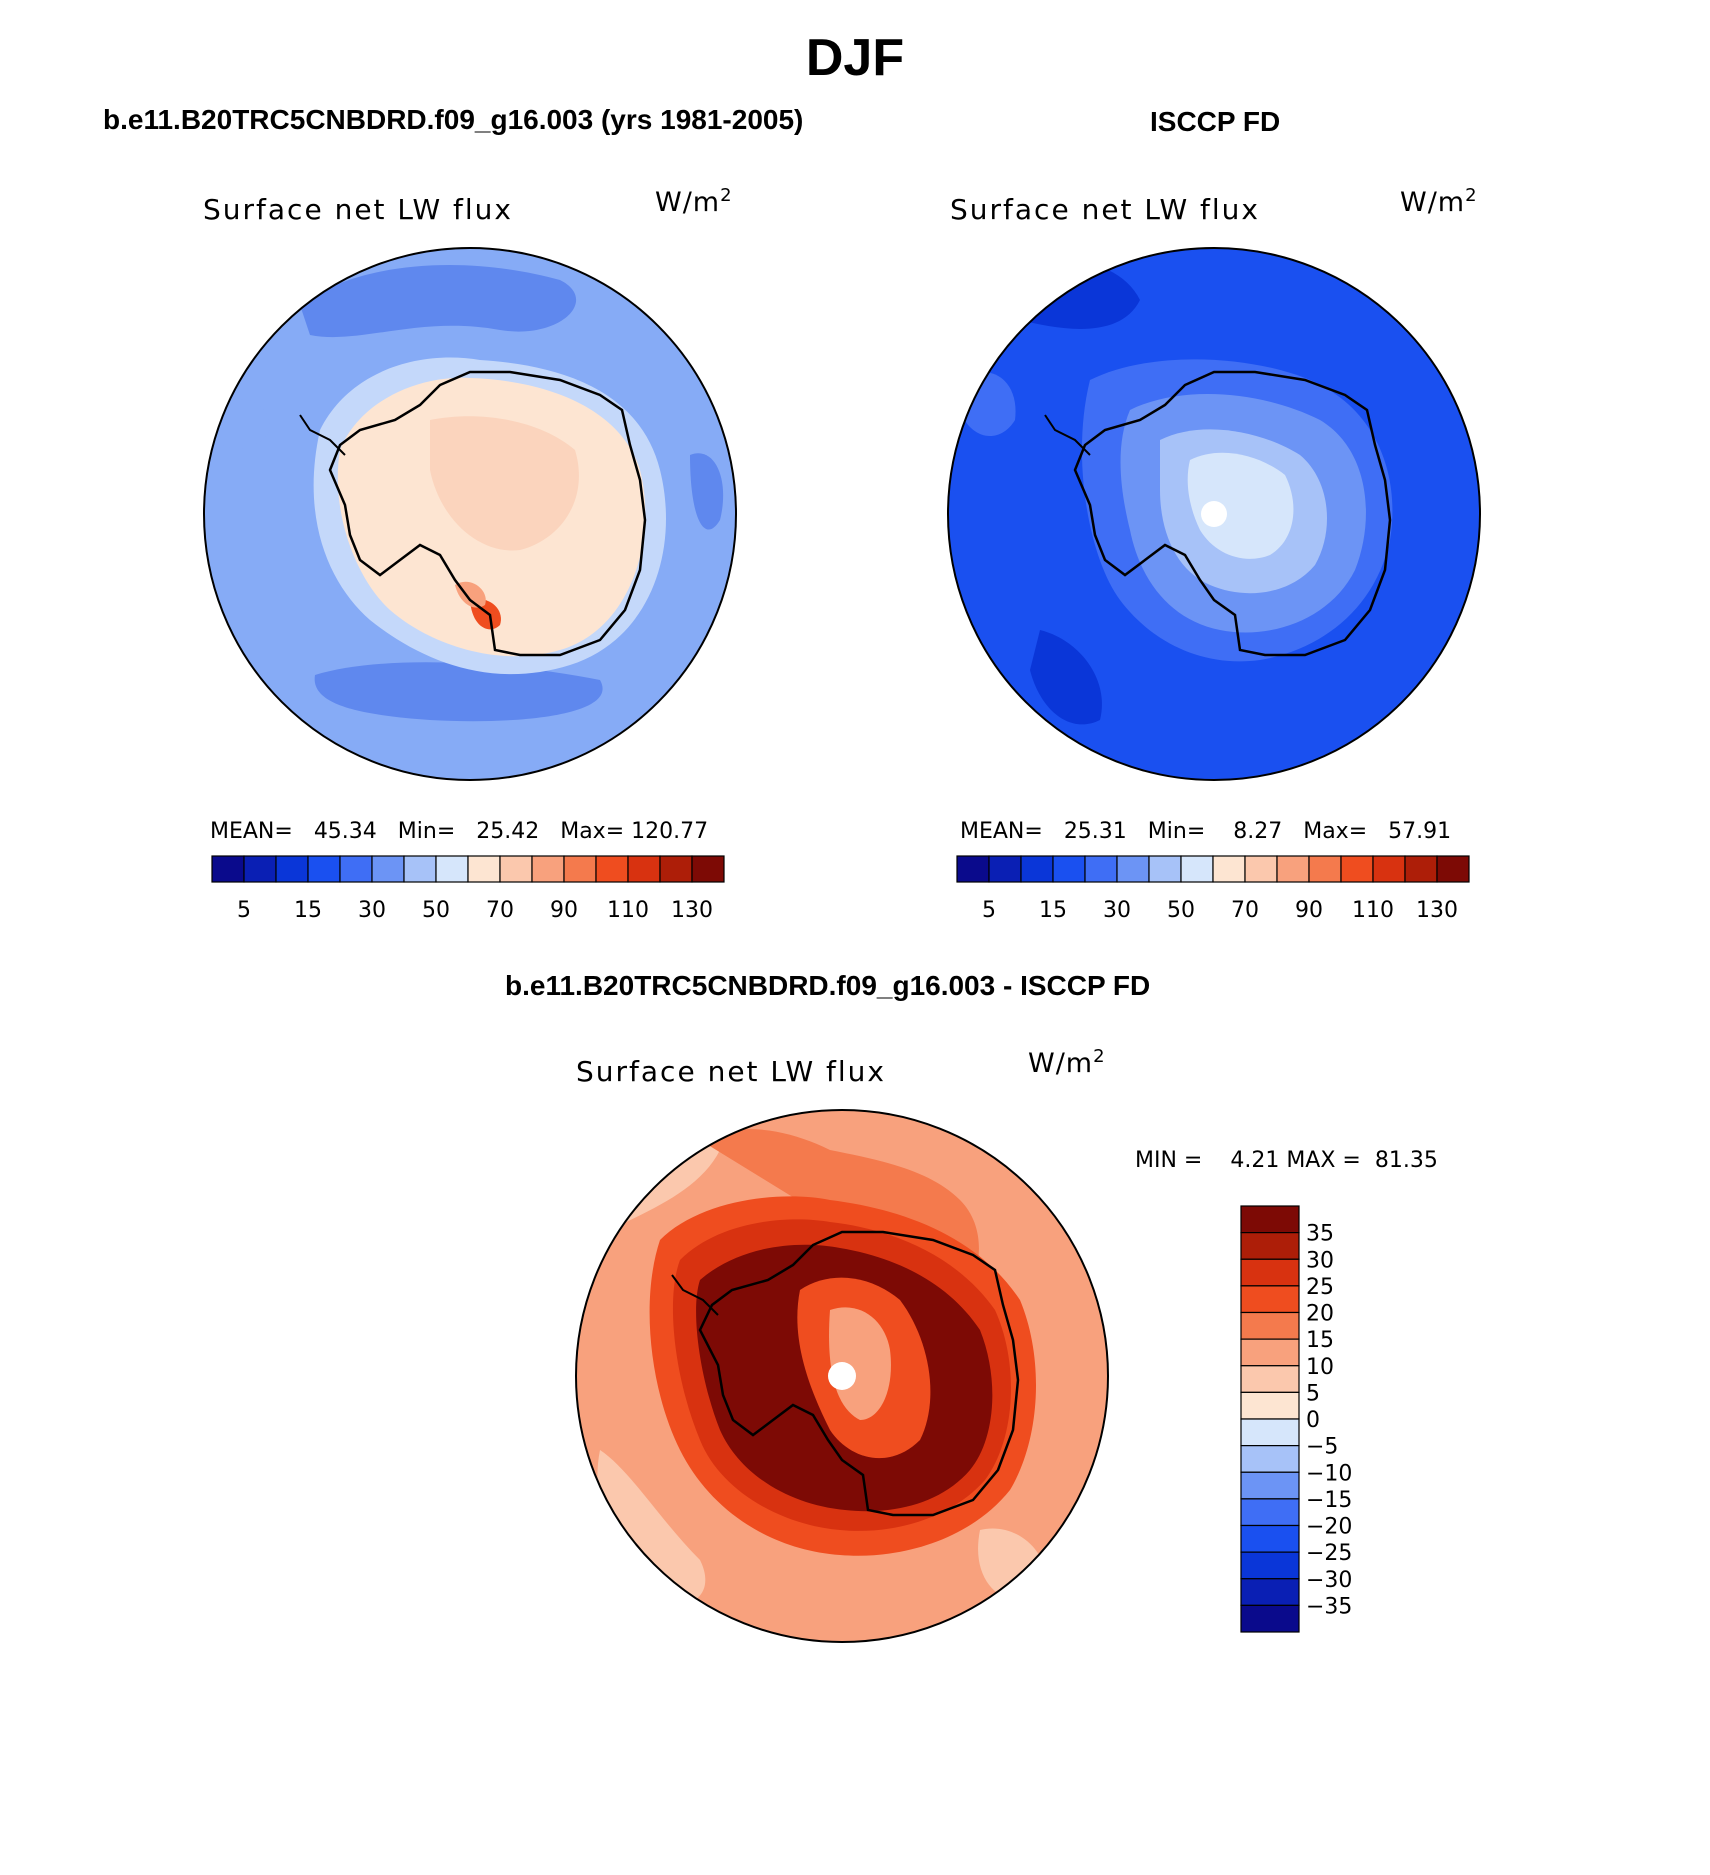  What do you see at coordinates (1320, 1367) in the screenshot?
I see `colorbar-panel3-tick-label: 10` at bounding box center [1320, 1367].